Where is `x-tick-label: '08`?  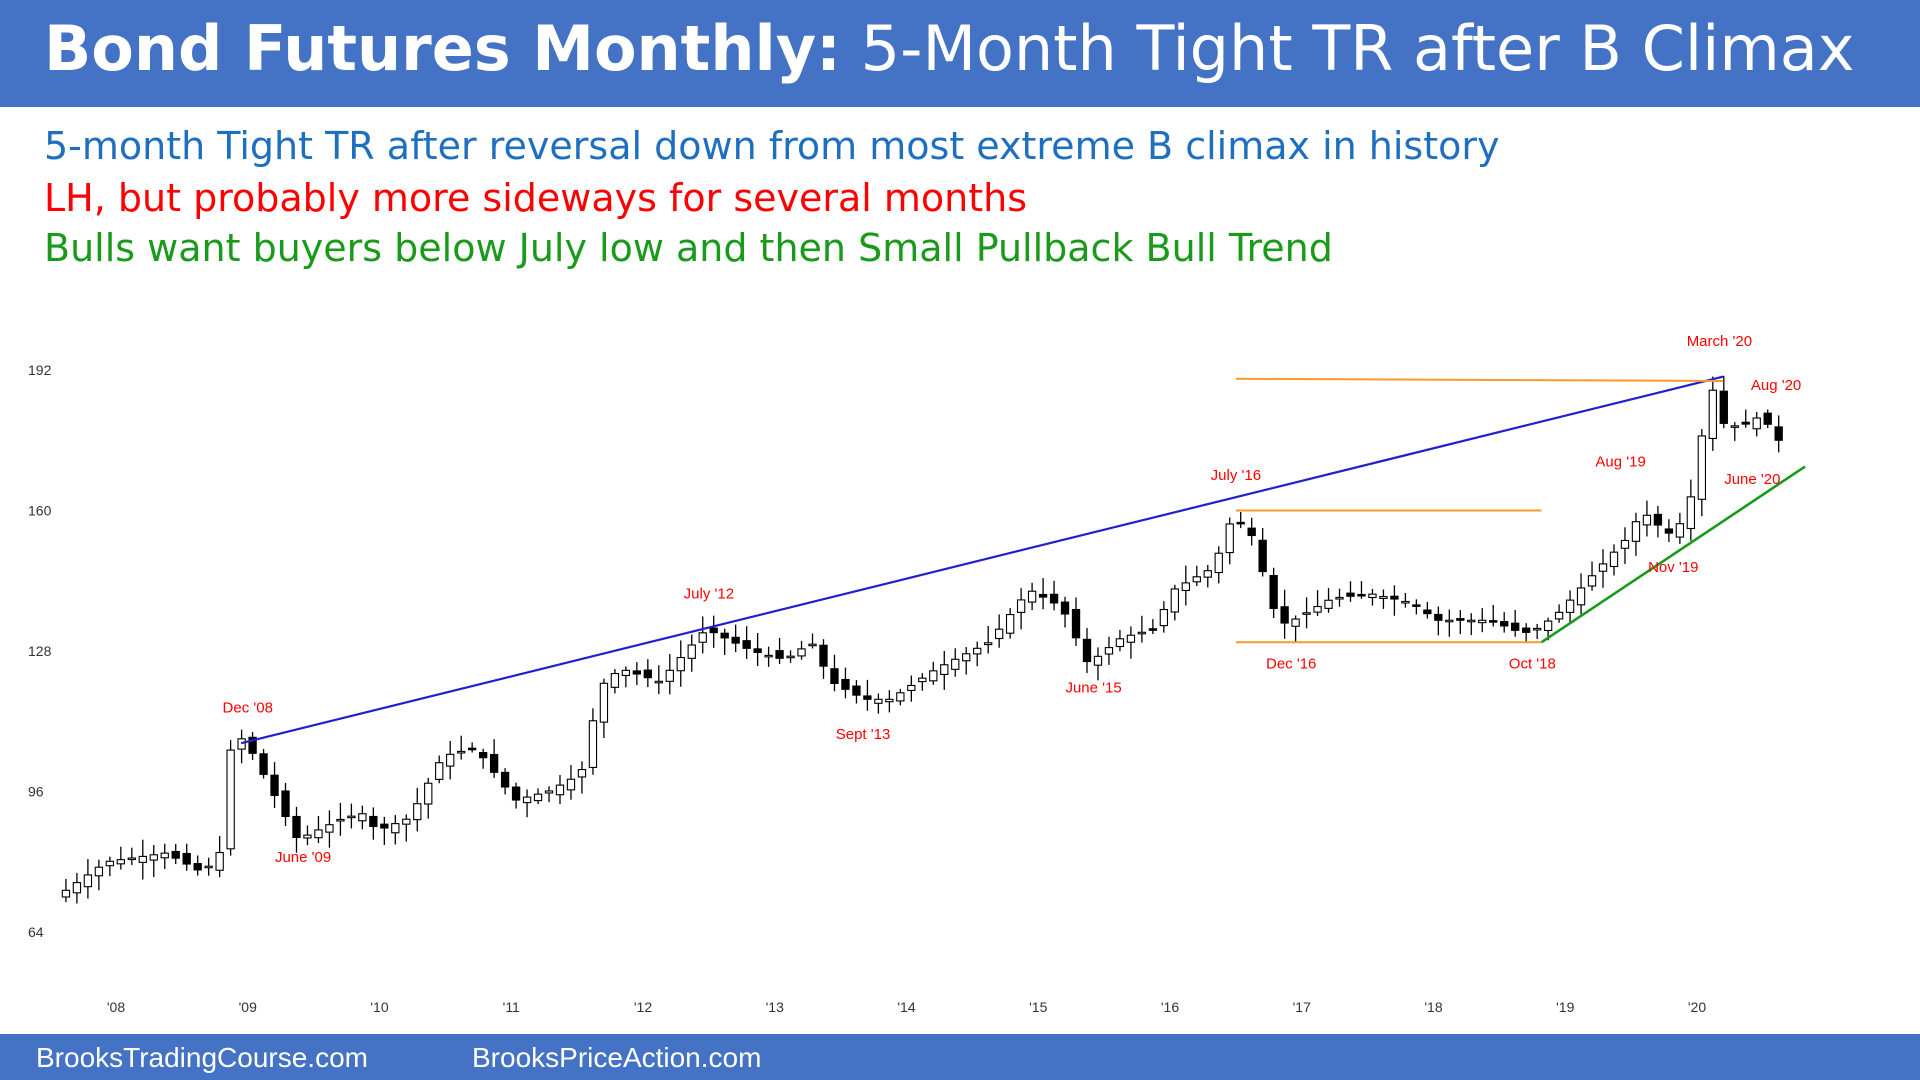
x-tick-label: '08 is located at coordinates (116, 1007).